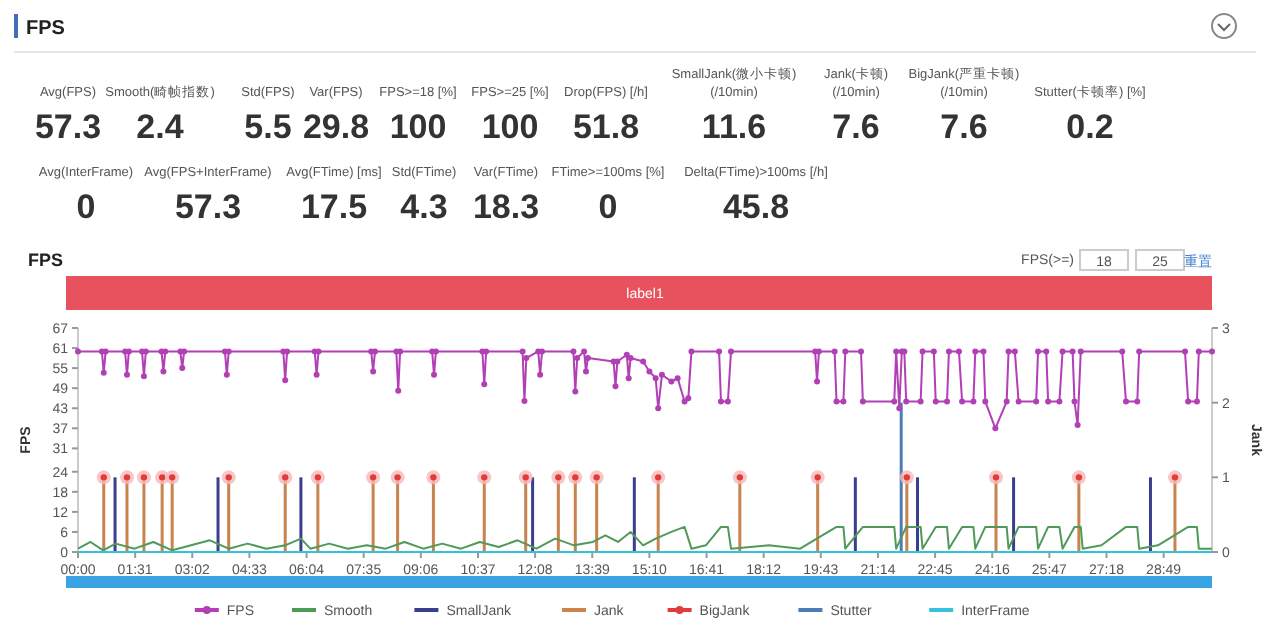 The width and height of the screenshot is (1280, 626). What do you see at coordinates (1090, 127) in the screenshot?
I see `text: 0.2` at bounding box center [1090, 127].